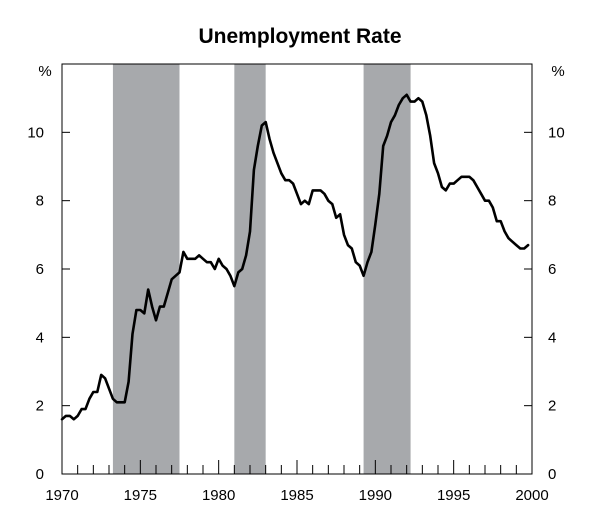 The width and height of the screenshot is (600, 523). What do you see at coordinates (218, 495) in the screenshot?
I see `x-tick-label: 1980` at bounding box center [218, 495].